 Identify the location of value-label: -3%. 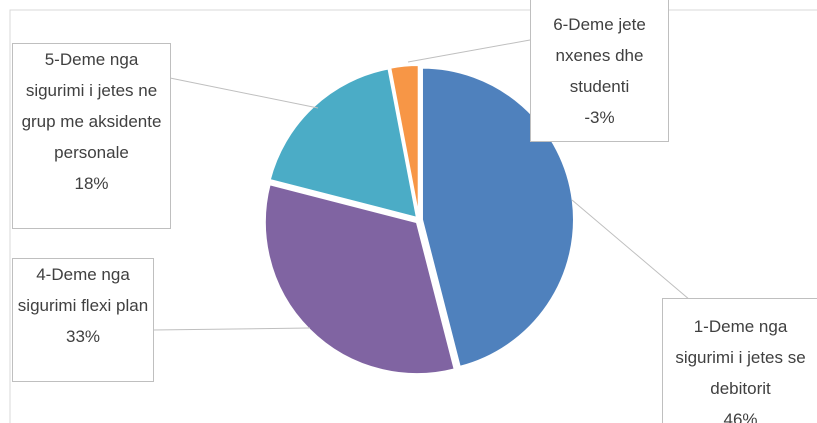
(599, 117).